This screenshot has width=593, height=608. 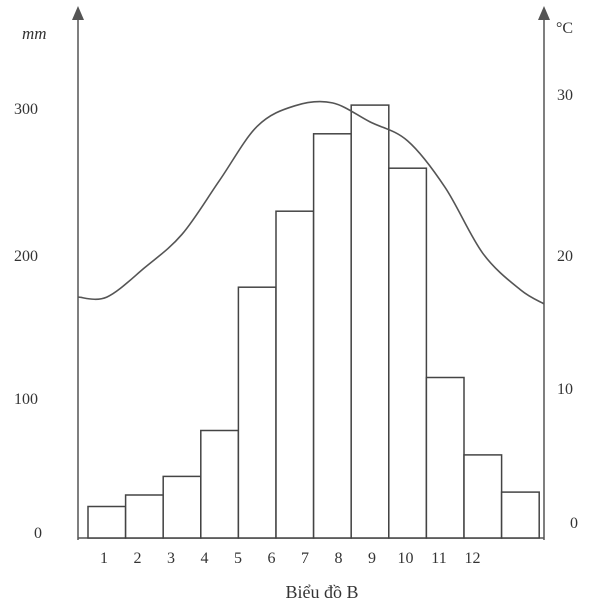 What do you see at coordinates (565, 95) in the screenshot?
I see `right-tick-label: 30` at bounding box center [565, 95].